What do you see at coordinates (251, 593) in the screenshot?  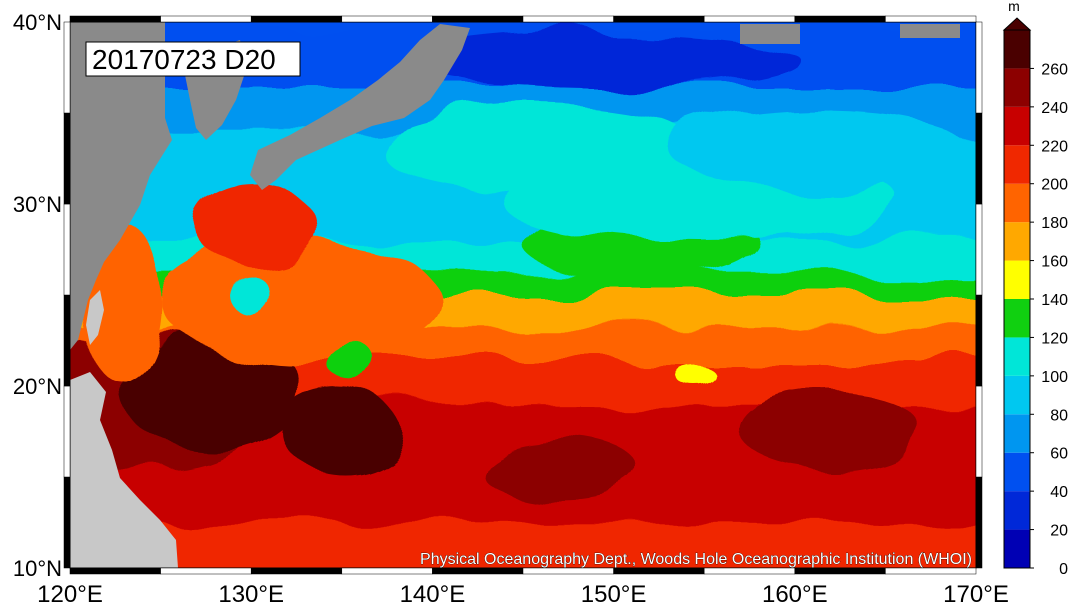 I see `lon-tick-label: 130°E` at bounding box center [251, 593].